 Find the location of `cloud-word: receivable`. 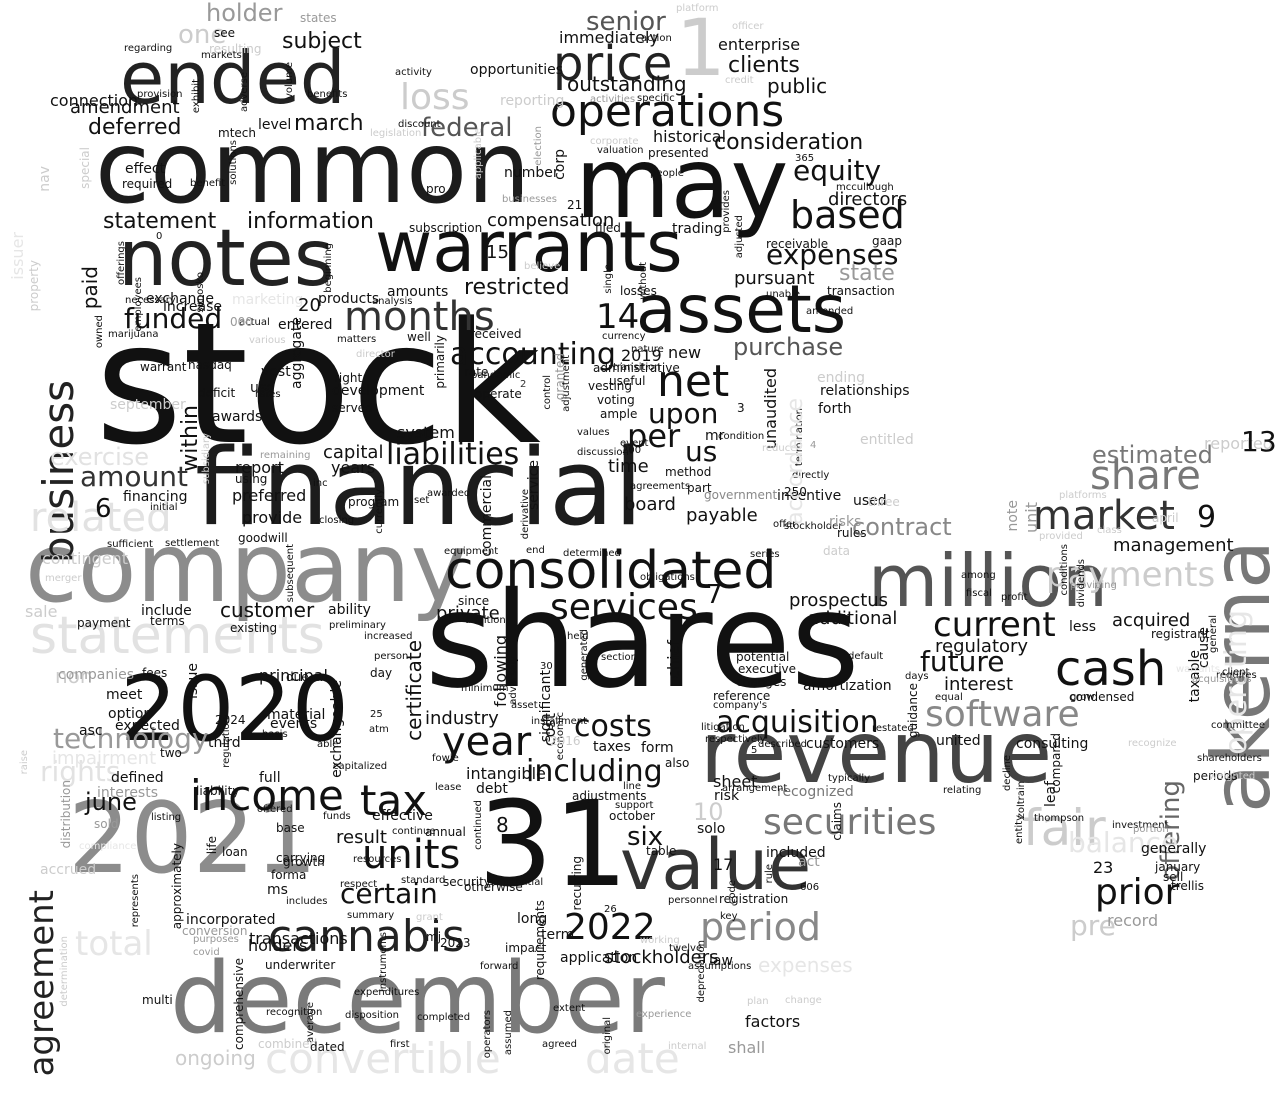

cloud-word: receivable is located at coordinates (797, 244).